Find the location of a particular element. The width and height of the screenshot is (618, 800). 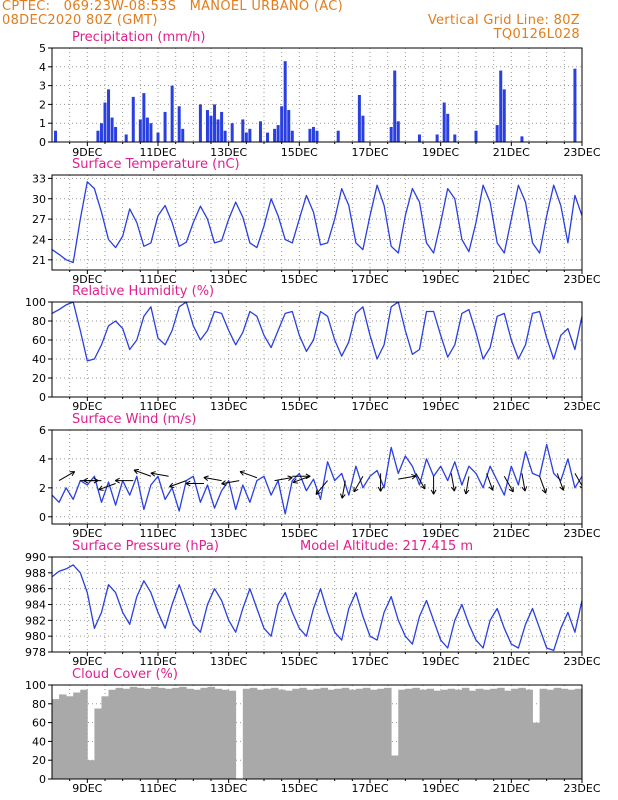

y-tick-label: 20 is located at coordinates (39, 760).